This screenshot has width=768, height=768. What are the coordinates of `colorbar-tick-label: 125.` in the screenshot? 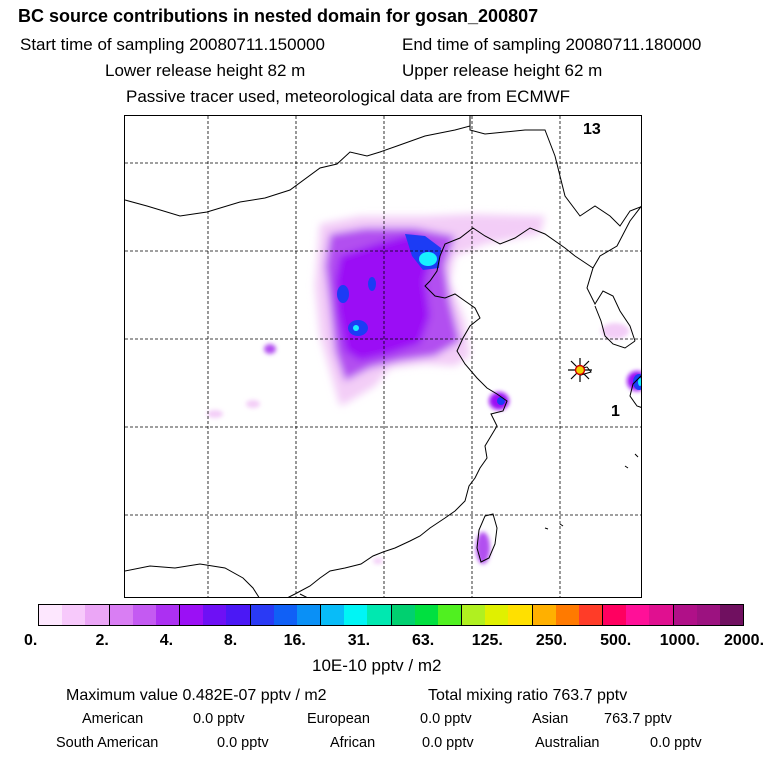 It's located at (487, 640).